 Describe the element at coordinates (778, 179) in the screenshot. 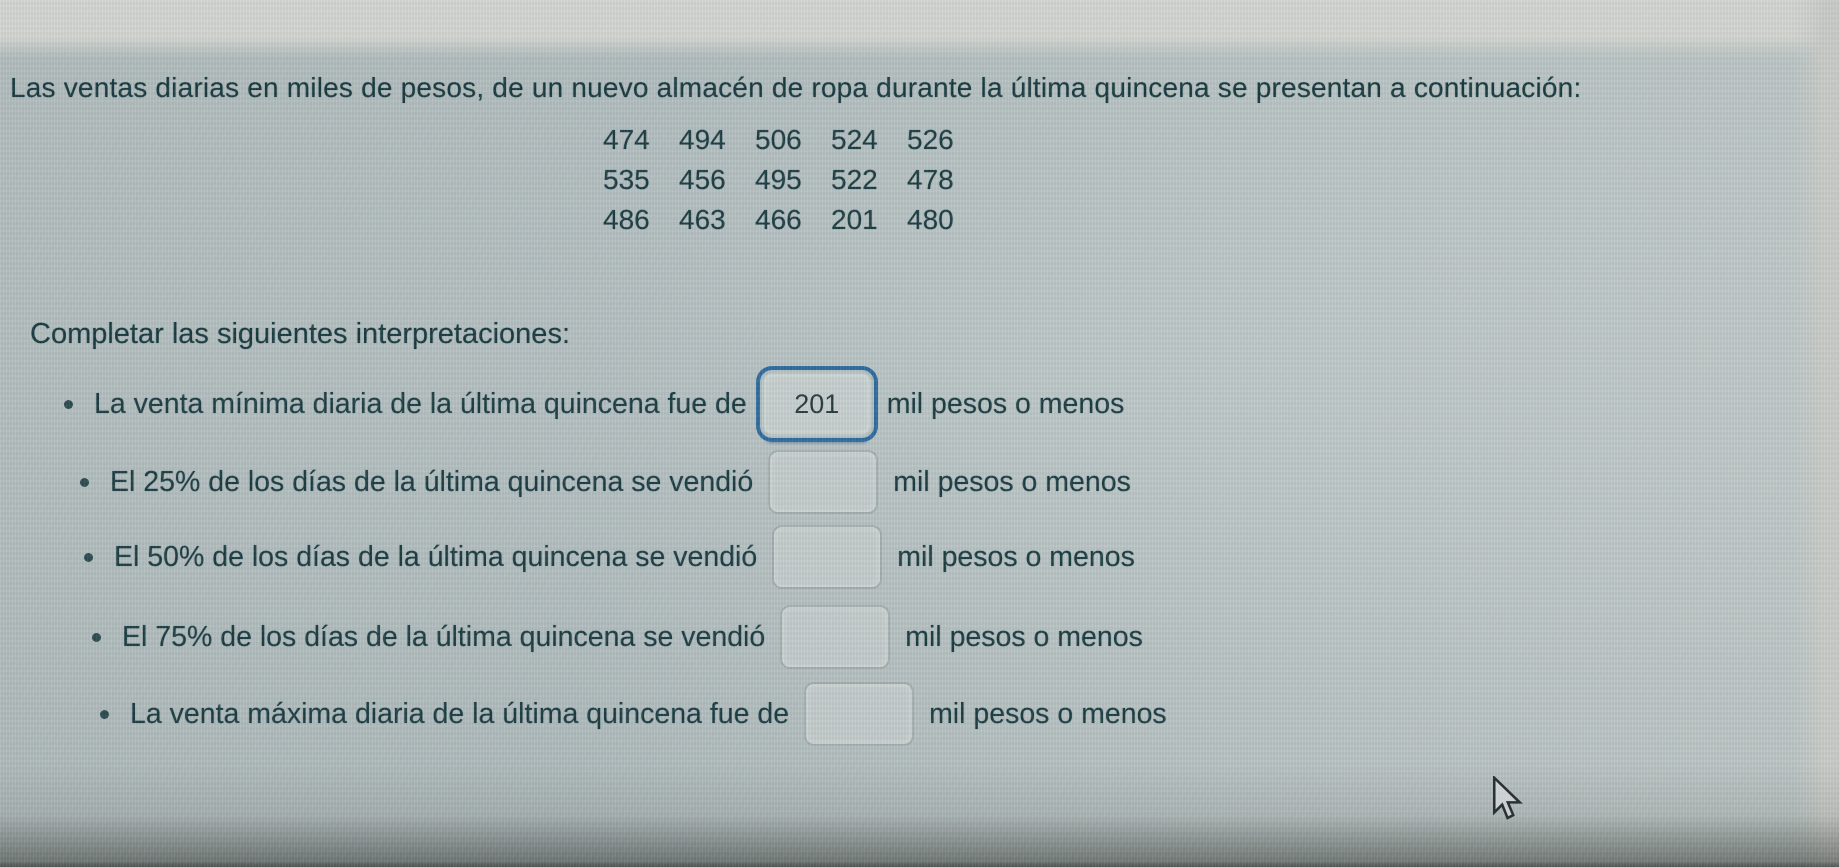

I see `sales-value: 495` at that location.